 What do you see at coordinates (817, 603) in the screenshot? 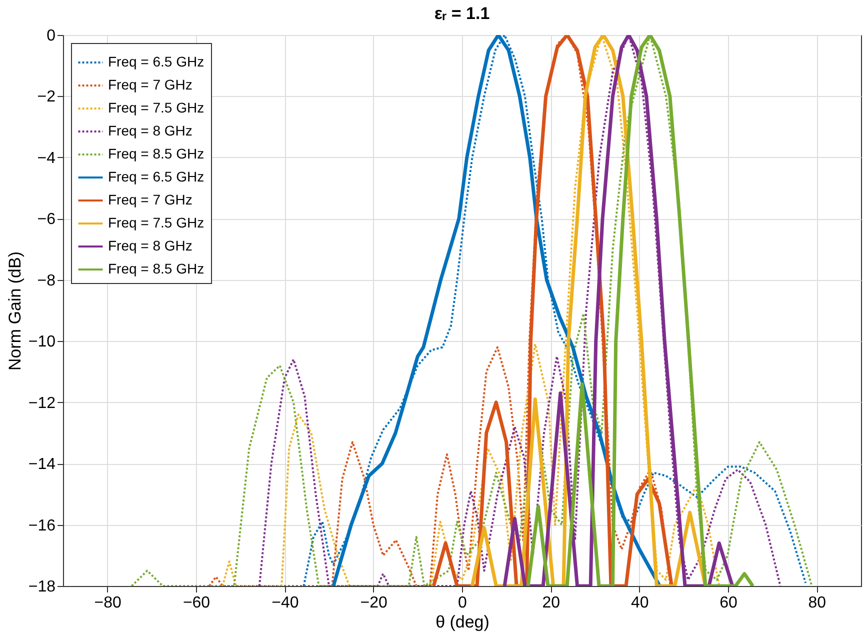
I see `x-tick-label: 80` at bounding box center [817, 603].